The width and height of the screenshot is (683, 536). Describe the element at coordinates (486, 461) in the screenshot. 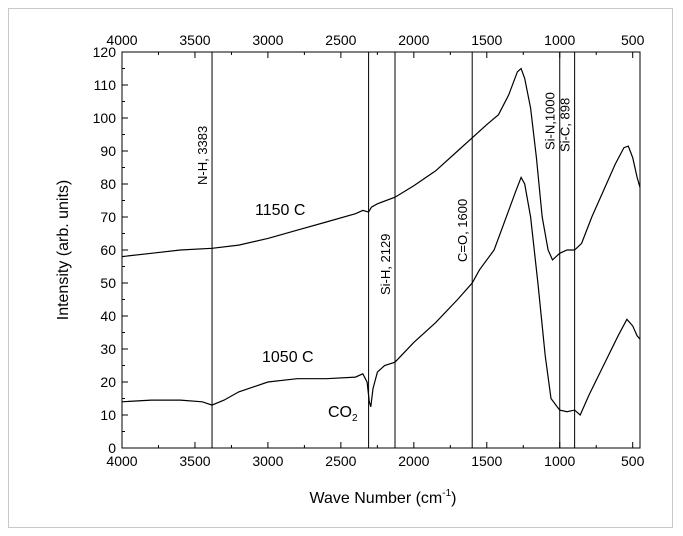

I see `x-tick-label-bottom: 1500` at that location.